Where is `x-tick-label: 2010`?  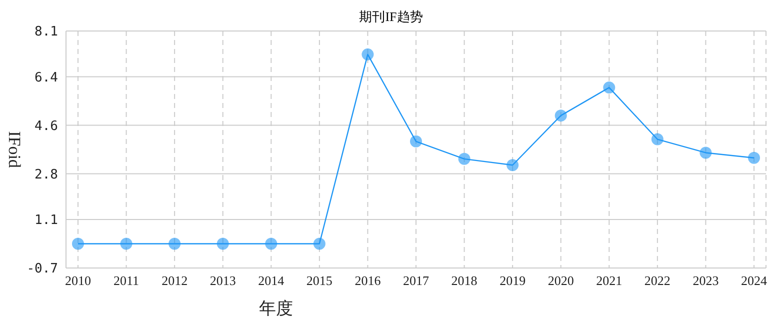
x-tick-label: 2010 is located at coordinates (78, 280).